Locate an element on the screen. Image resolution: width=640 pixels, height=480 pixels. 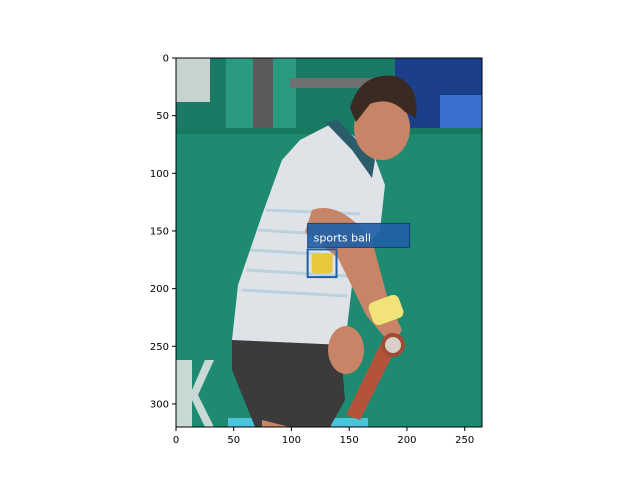
sports-ball is located at coordinates (322, 263).